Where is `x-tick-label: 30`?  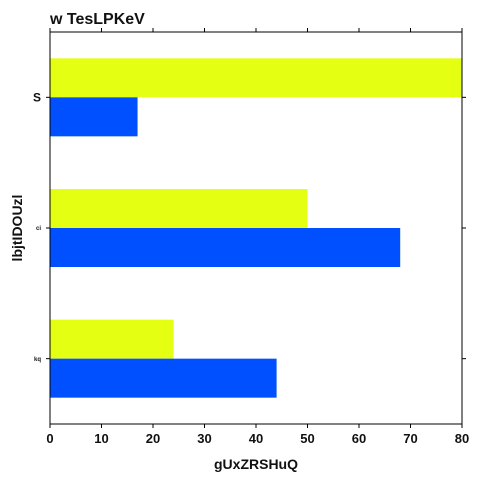
x-tick-label: 30 is located at coordinates (204, 438).